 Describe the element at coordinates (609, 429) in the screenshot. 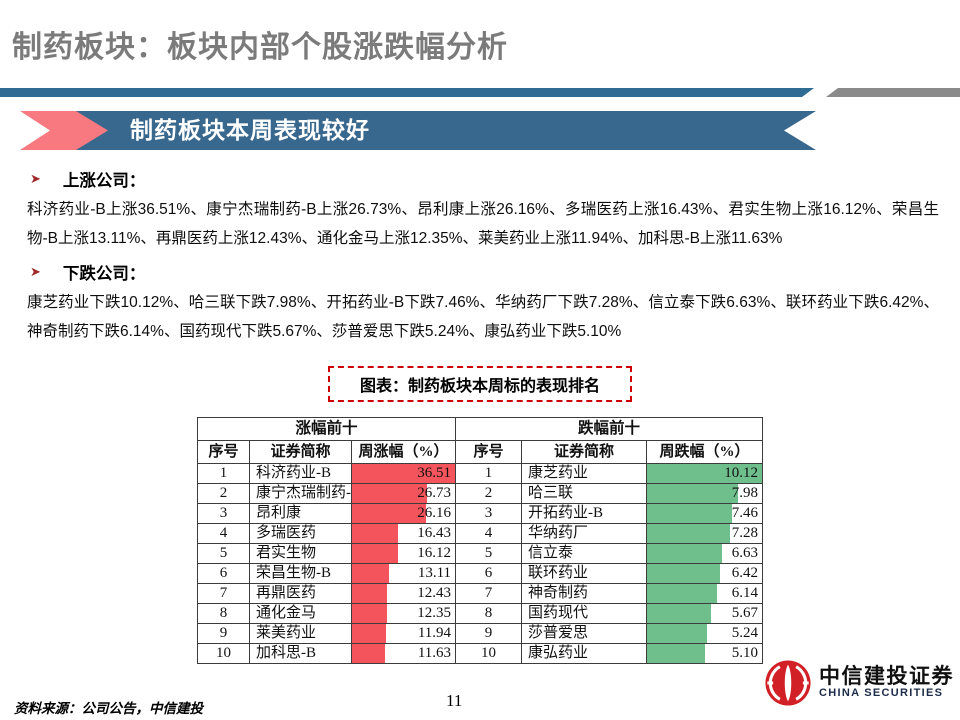

I see `group-header-losers: 跌幅前十` at that location.